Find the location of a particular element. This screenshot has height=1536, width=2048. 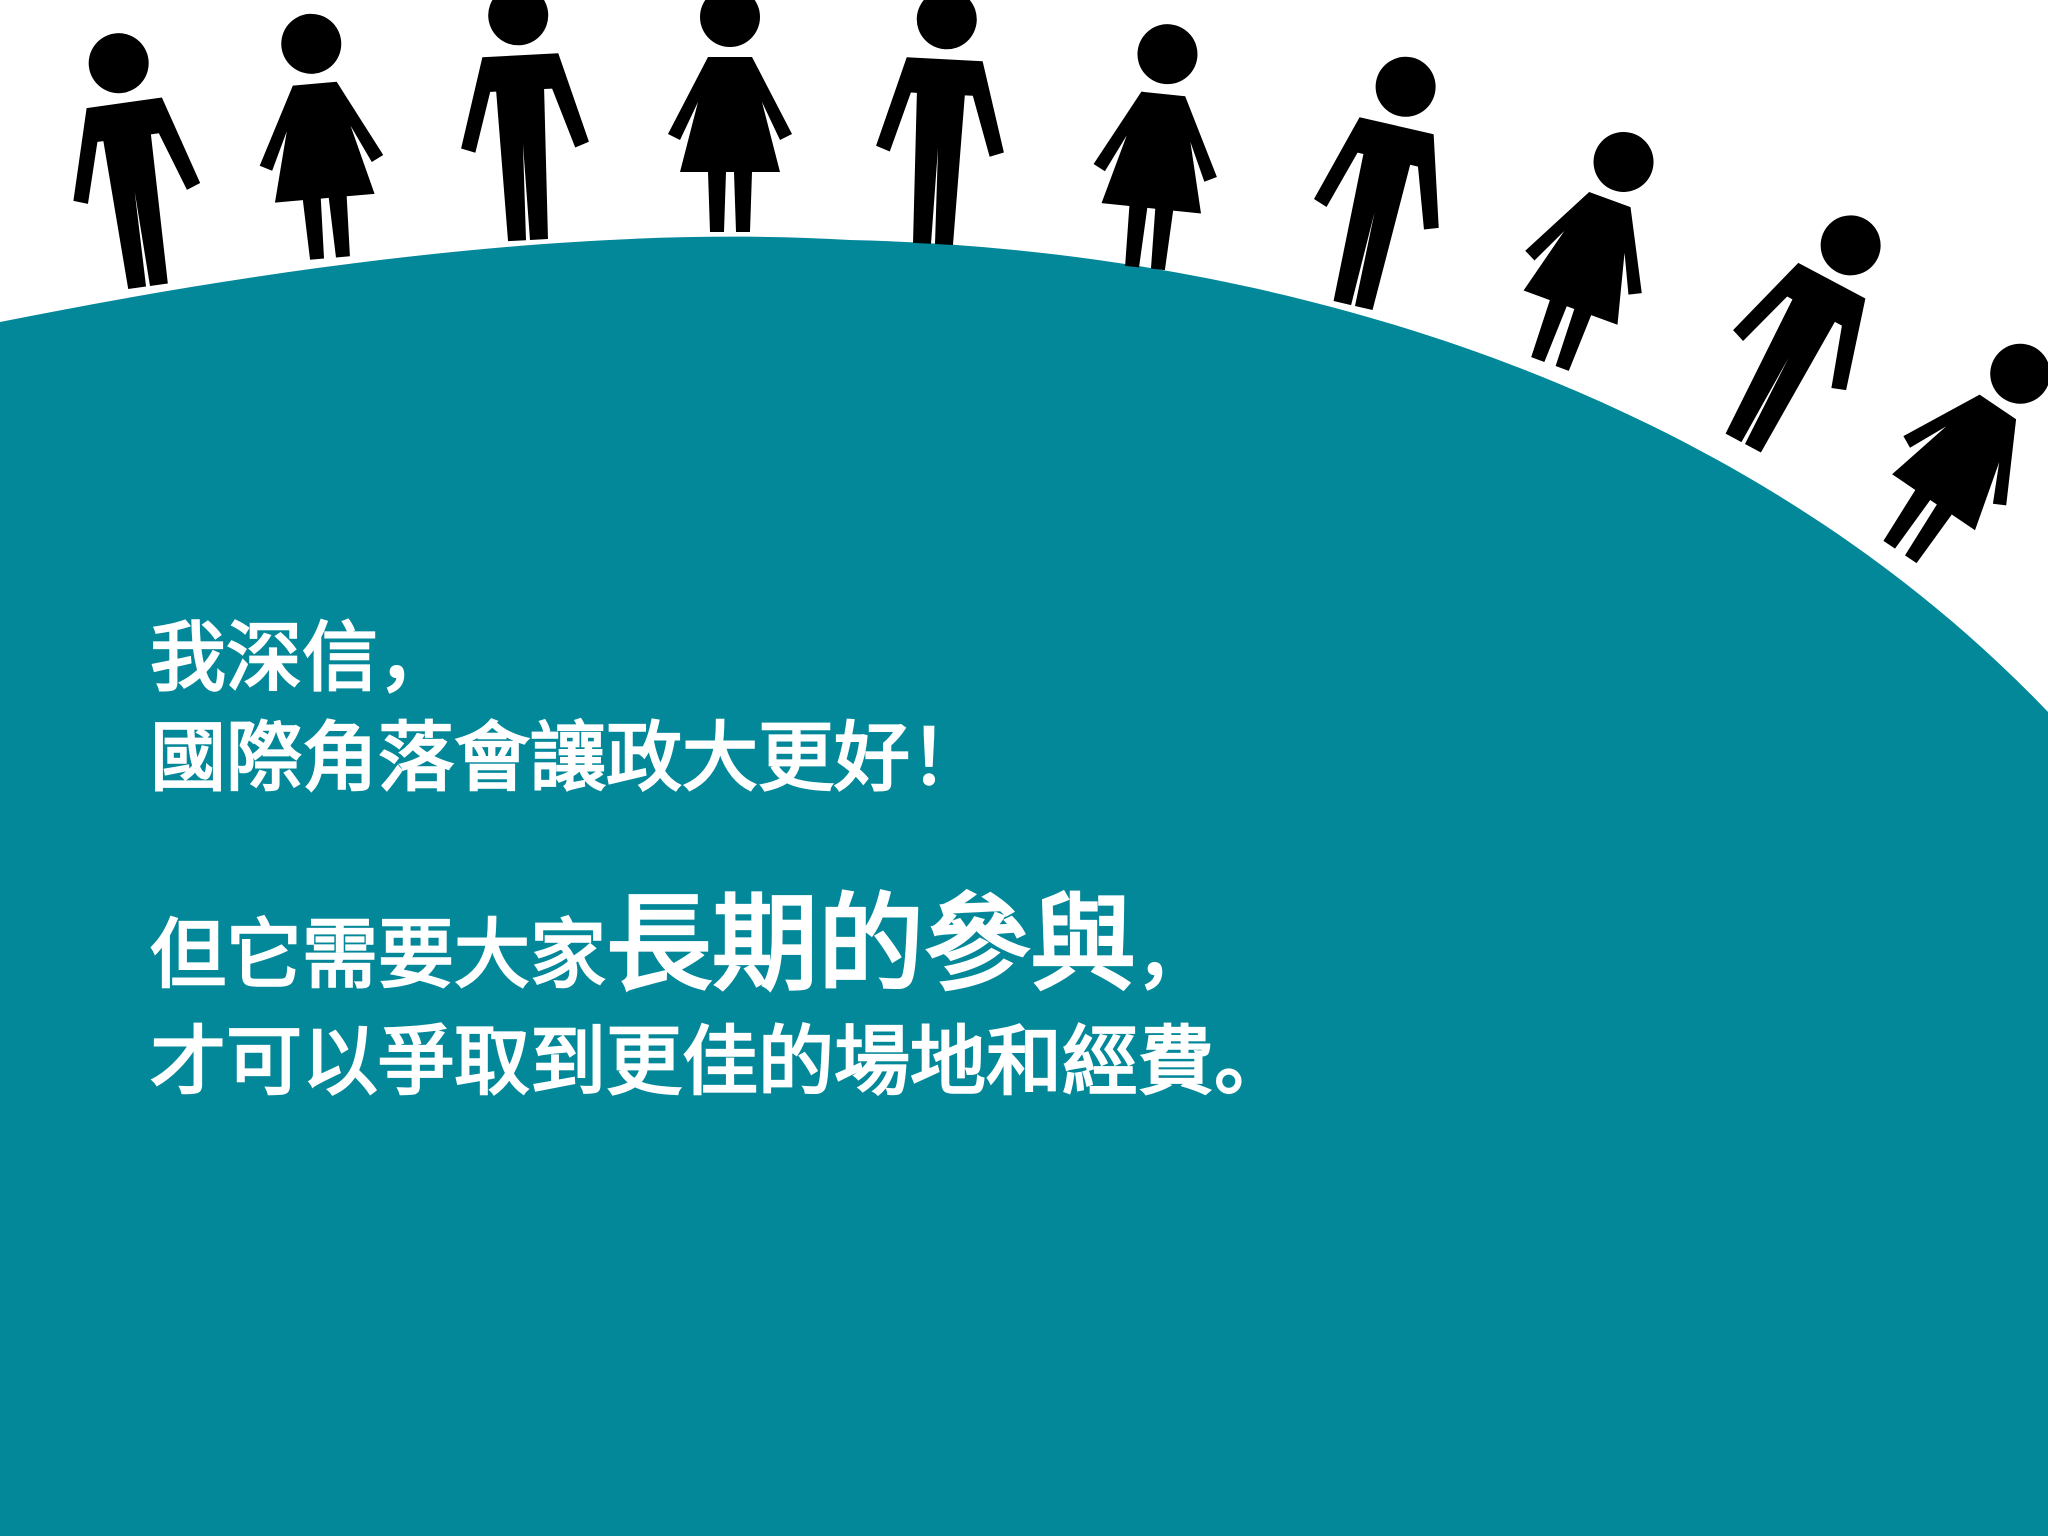

participation-emphasis: 長期的參與 is located at coordinates (871, 944).